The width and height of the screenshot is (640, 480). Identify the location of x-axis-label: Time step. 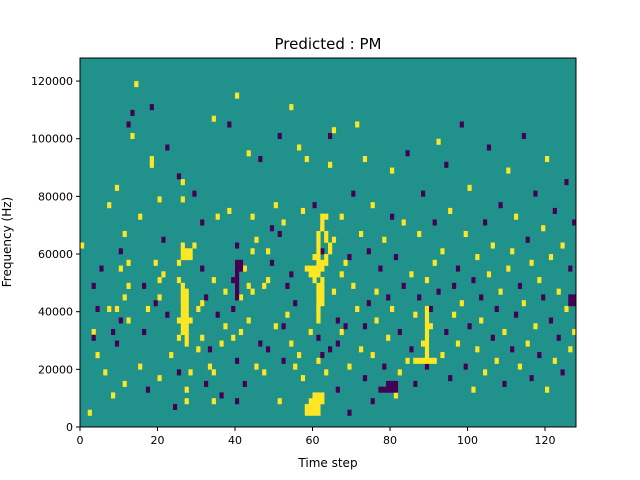
(327, 463).